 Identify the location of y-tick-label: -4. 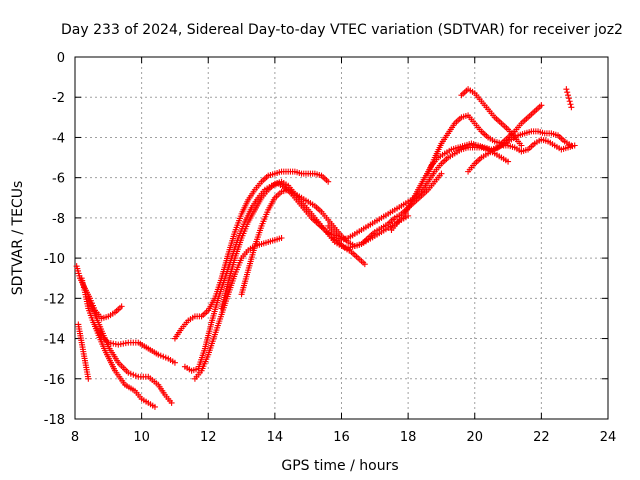
(58, 138).